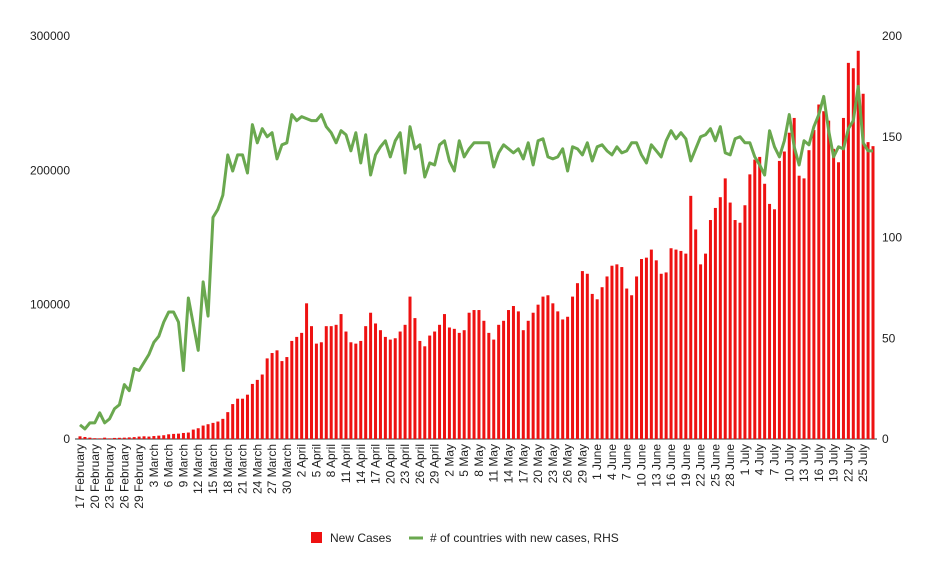 Image resolution: width=932 pixels, height=579 pixels. Describe the element at coordinates (95, 476) in the screenshot. I see `x-tick-label: 20 February` at that location.